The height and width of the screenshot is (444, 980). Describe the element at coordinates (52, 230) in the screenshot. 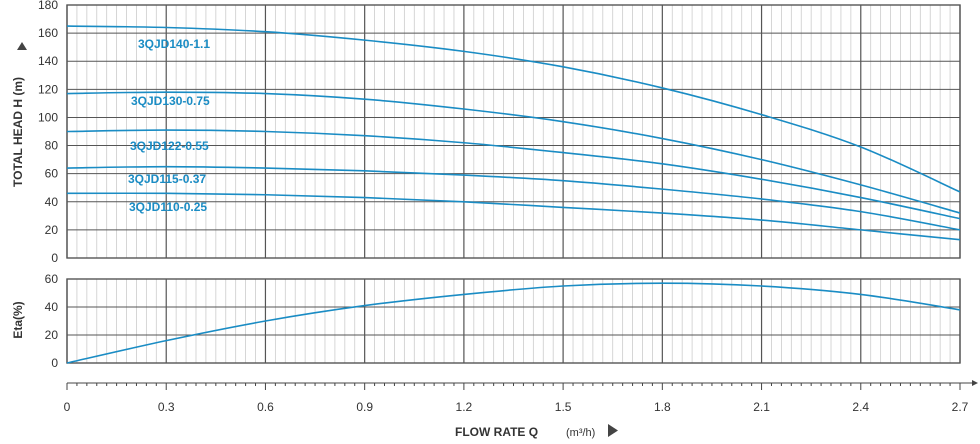

I see `head-y-tick-label: 20` at that location.